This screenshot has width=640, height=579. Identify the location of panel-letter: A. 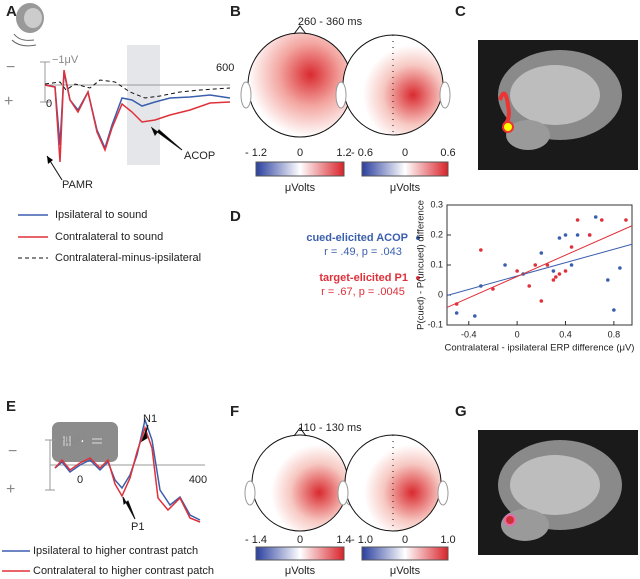
(11, 11).